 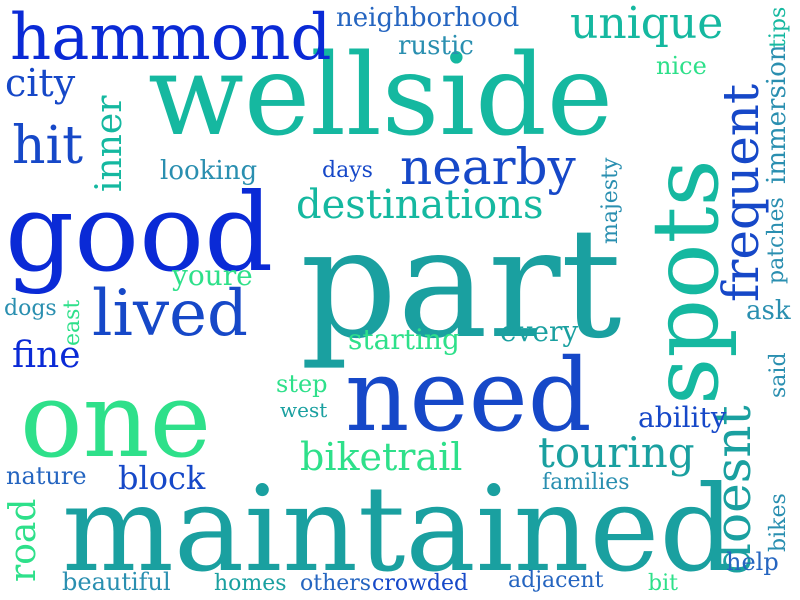 What do you see at coordinates (171, 38) in the screenshot?
I see `word-hammond: hammond` at bounding box center [171, 38].